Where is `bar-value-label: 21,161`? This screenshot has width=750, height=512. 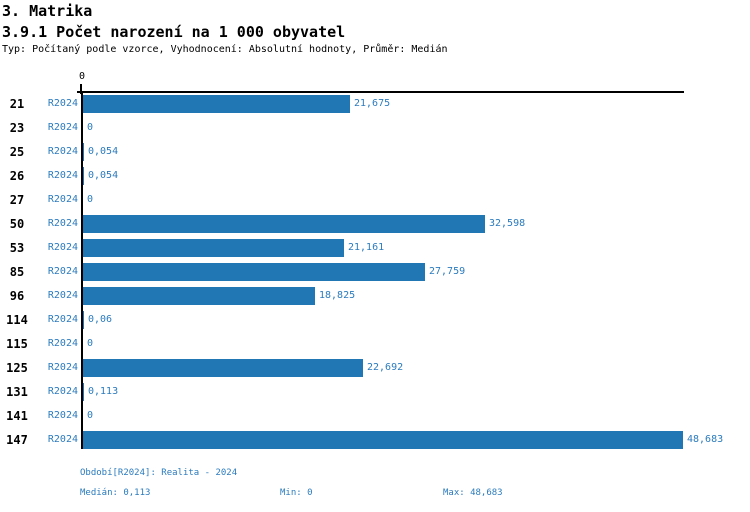
bar-value-label: 21,161 is located at coordinates (366, 247).